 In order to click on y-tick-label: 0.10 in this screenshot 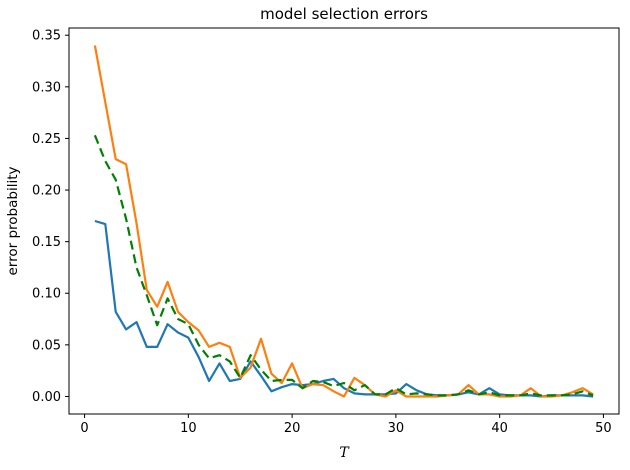, I will do `click(46, 294)`.